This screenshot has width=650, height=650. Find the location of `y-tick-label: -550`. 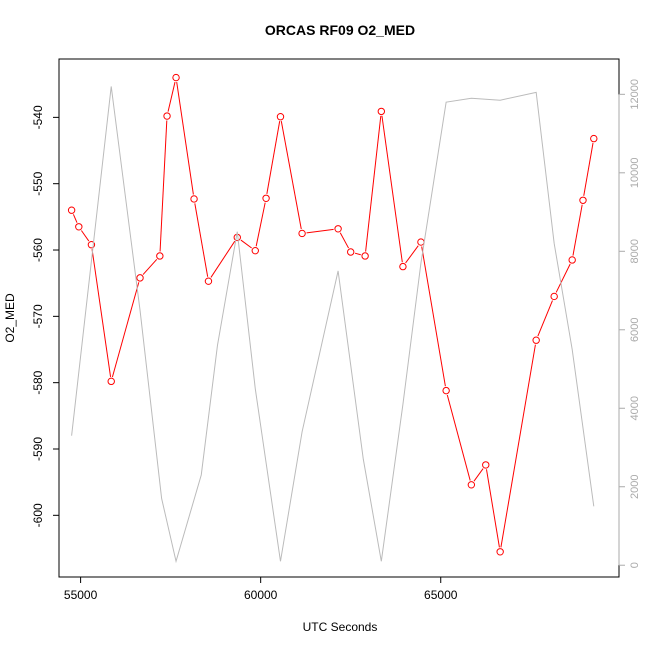

y-tick-label: -550 is located at coordinates (38, 183).